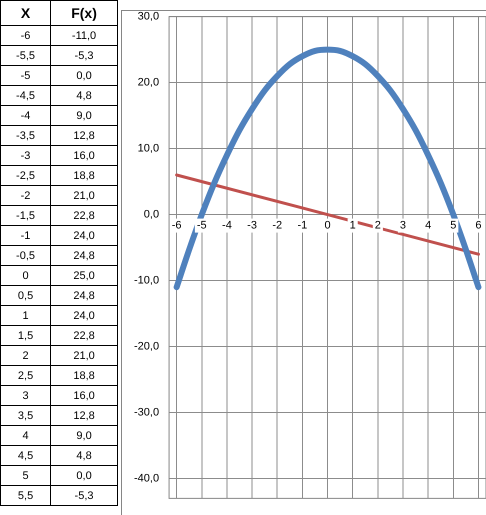  Describe the element at coordinates (25, 356) in the screenshot. I see `y-tick-label: 2` at that location.